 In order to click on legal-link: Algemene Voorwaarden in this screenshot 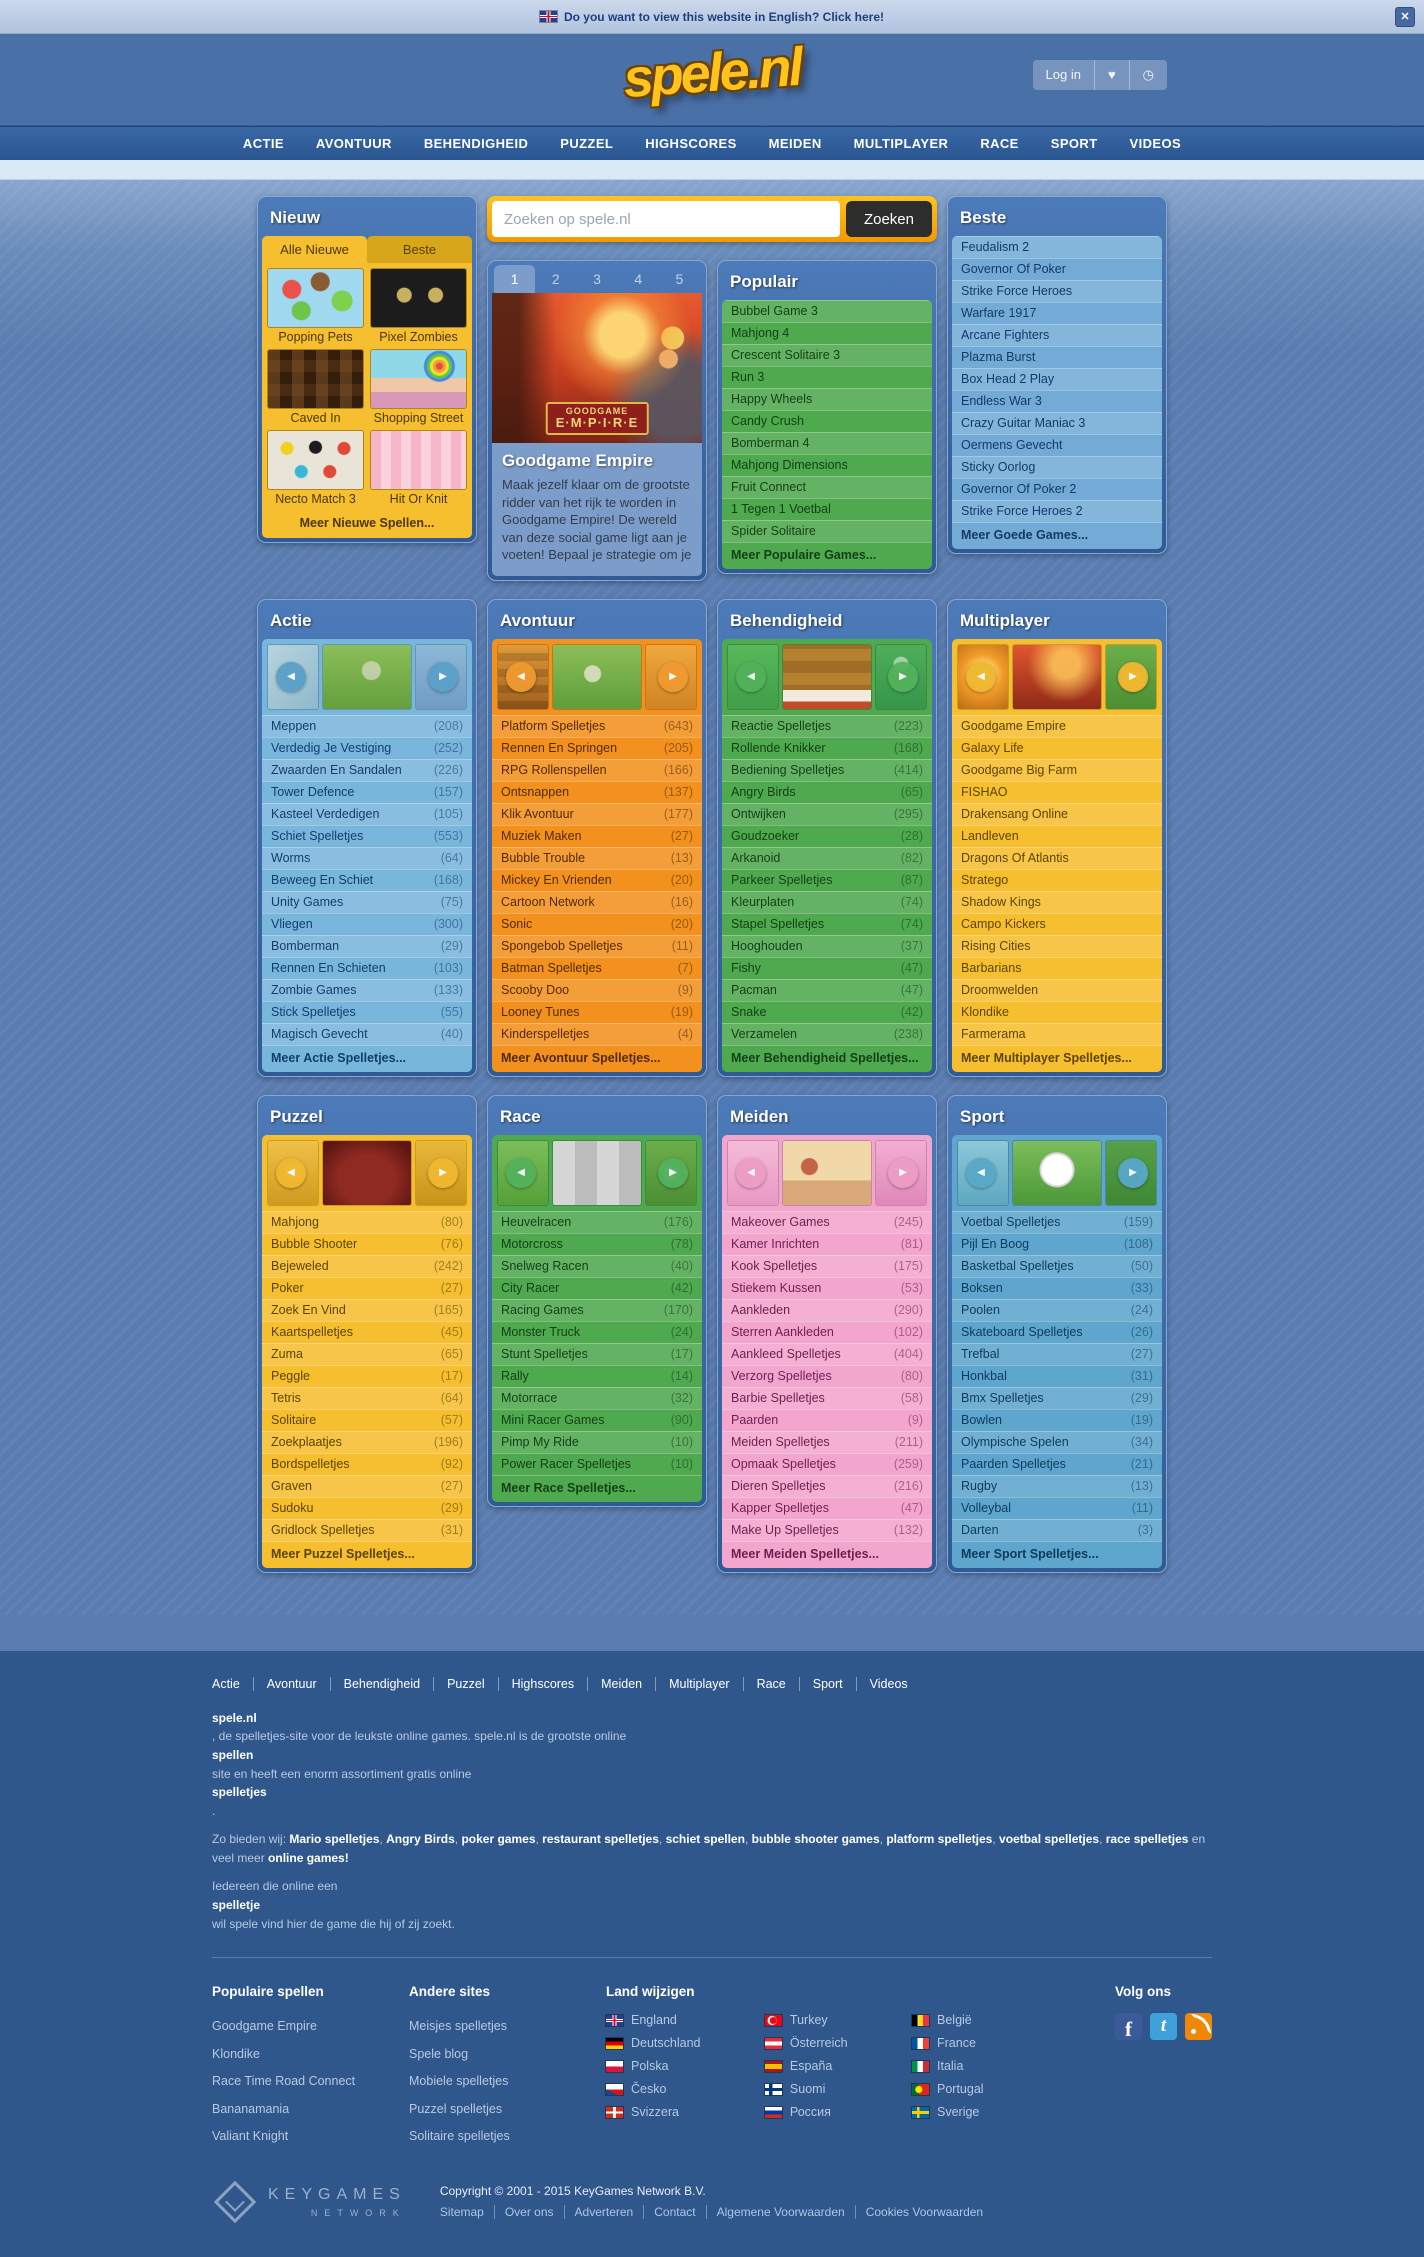, I will do `click(775, 2212)`.